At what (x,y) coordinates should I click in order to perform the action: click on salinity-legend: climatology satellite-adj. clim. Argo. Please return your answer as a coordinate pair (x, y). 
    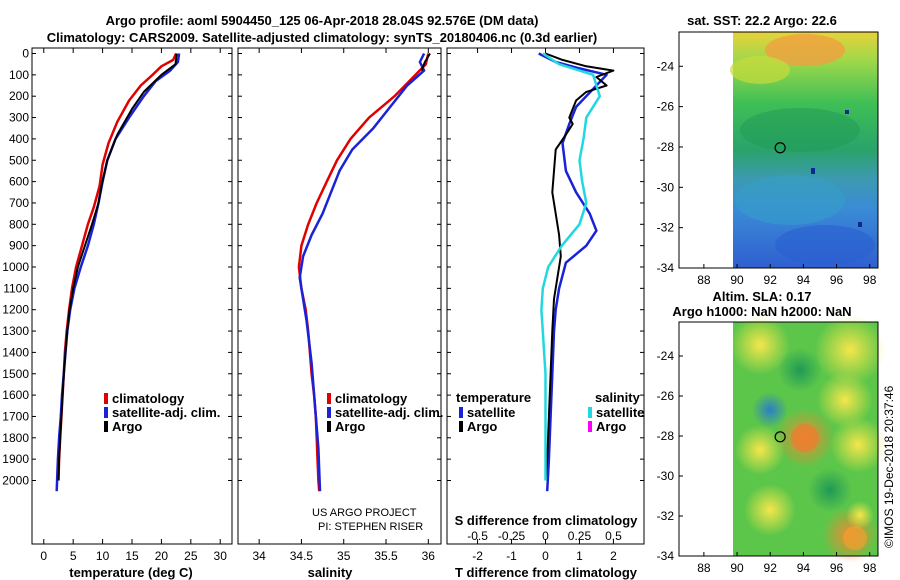
    Looking at the image, I should click on (385, 412).